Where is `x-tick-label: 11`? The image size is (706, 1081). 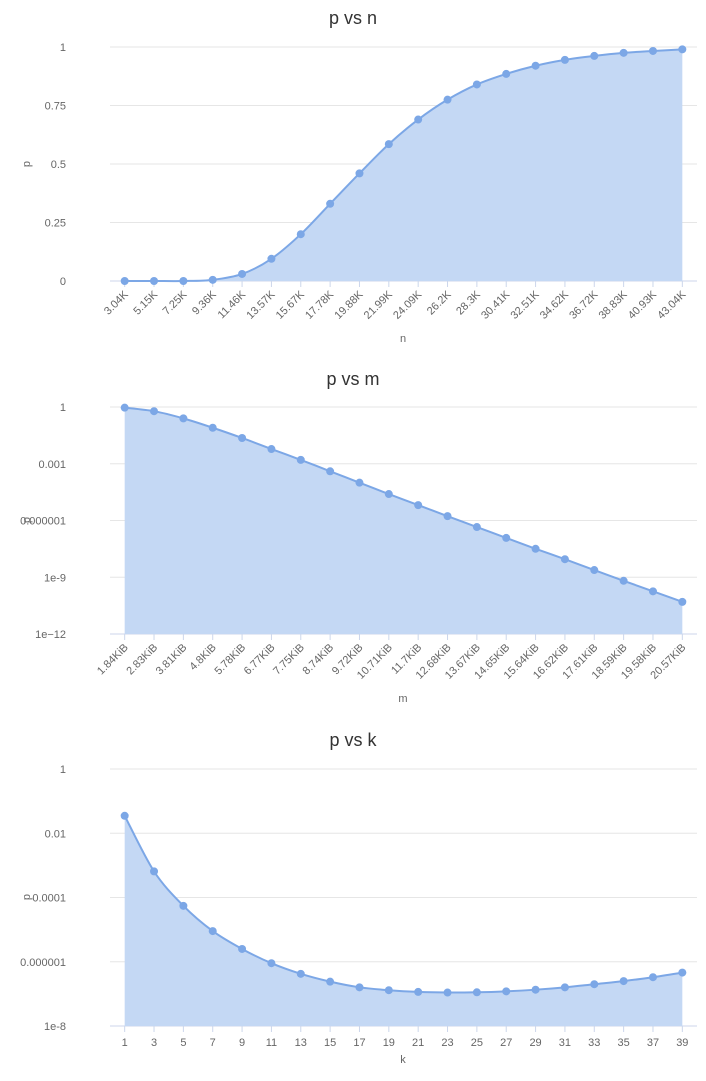
x-tick-label: 11 is located at coordinates (271, 1043).